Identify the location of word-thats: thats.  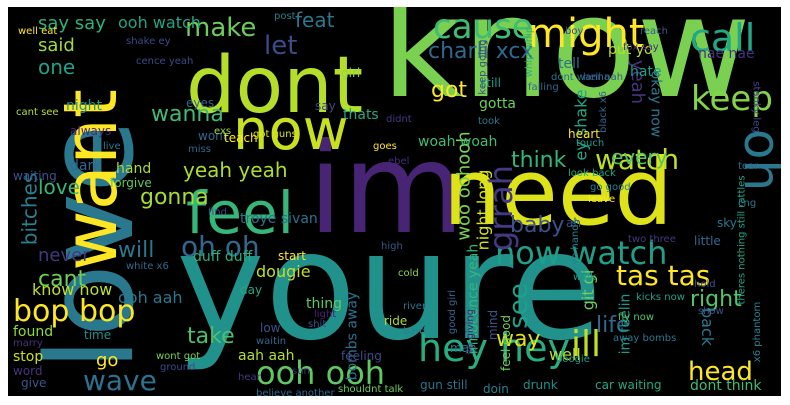
(361, 115).